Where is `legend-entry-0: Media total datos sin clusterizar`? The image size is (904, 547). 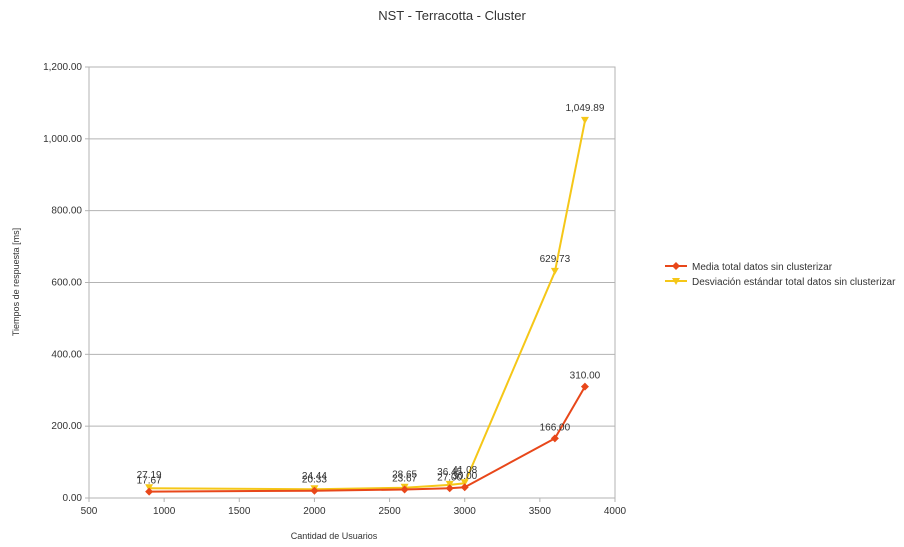 legend-entry-0: Media total datos sin clusterizar is located at coordinates (762, 267).